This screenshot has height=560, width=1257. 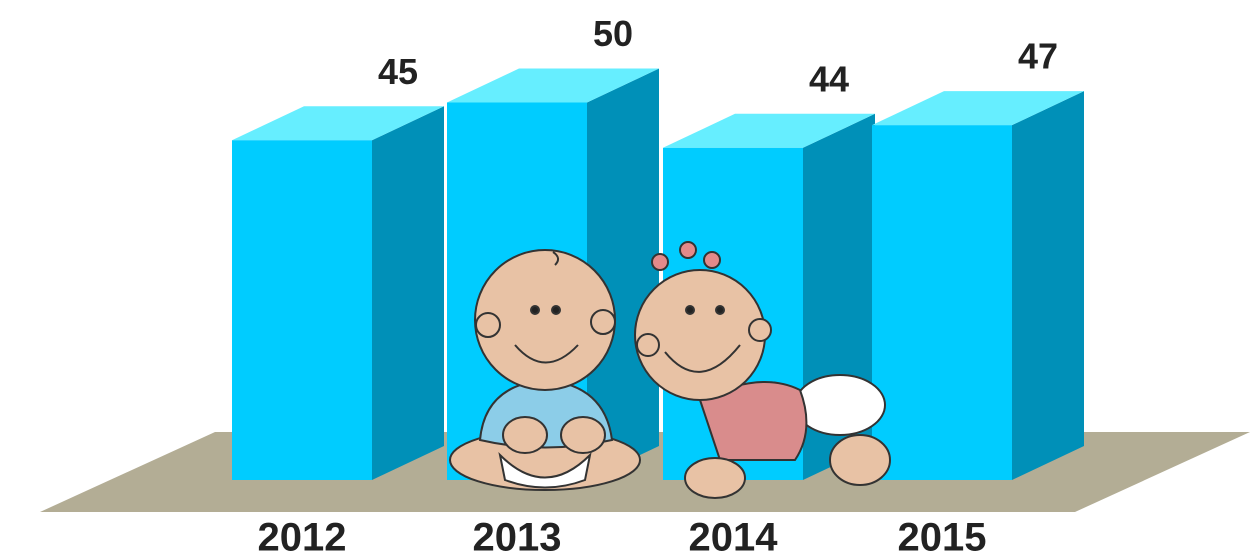 What do you see at coordinates (942, 538) in the screenshot?
I see `category-label: 2015` at bounding box center [942, 538].